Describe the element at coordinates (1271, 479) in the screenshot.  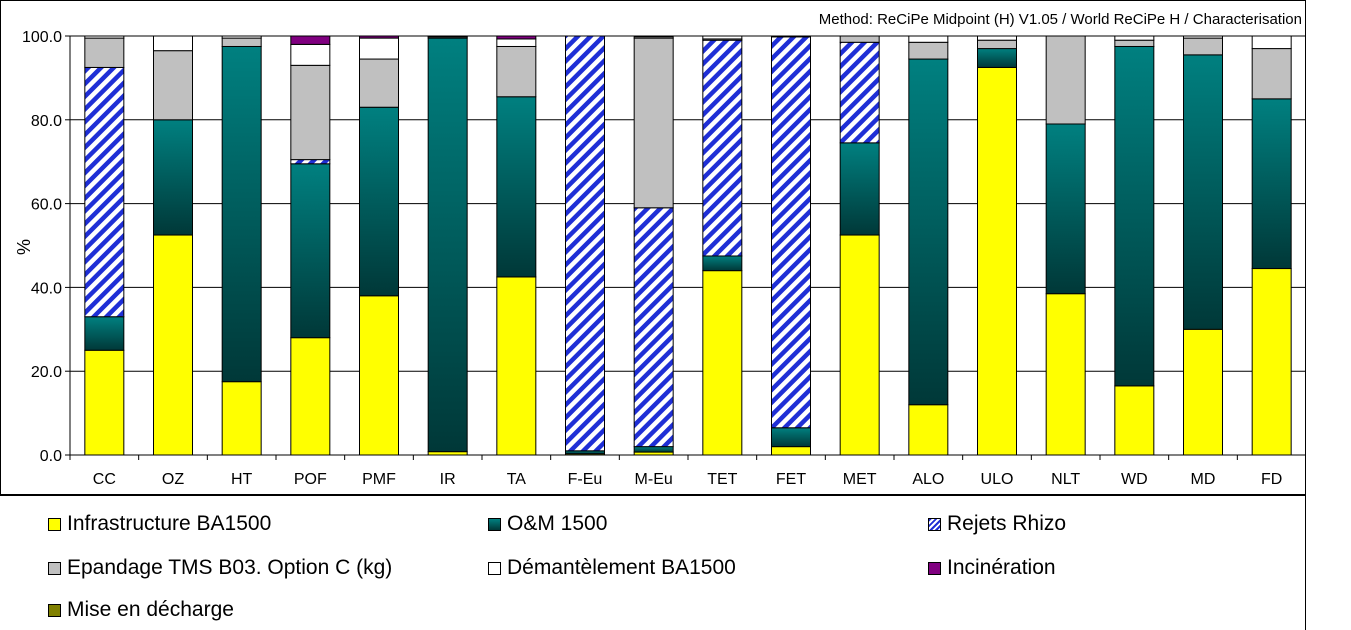
I see `x-tick-label: FD` at that location.